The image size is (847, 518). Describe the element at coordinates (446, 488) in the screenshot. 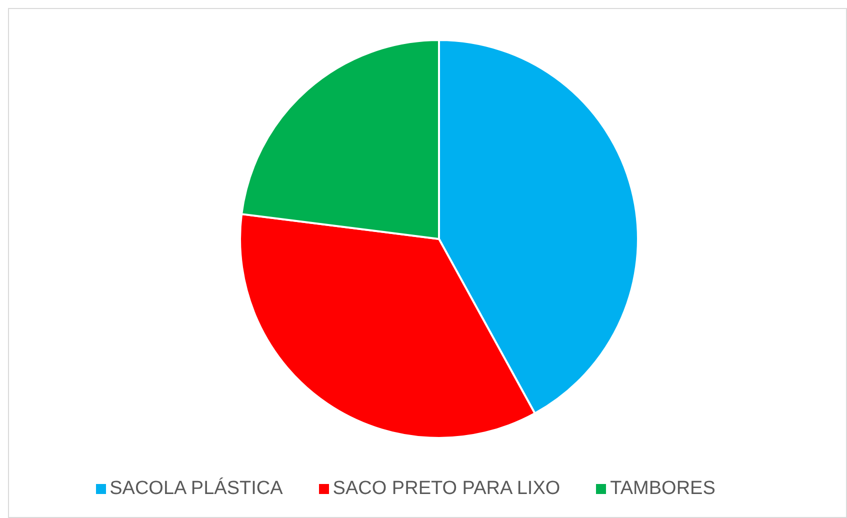

I see `legend-label: SACO PRETO PARA LIXO` at that location.